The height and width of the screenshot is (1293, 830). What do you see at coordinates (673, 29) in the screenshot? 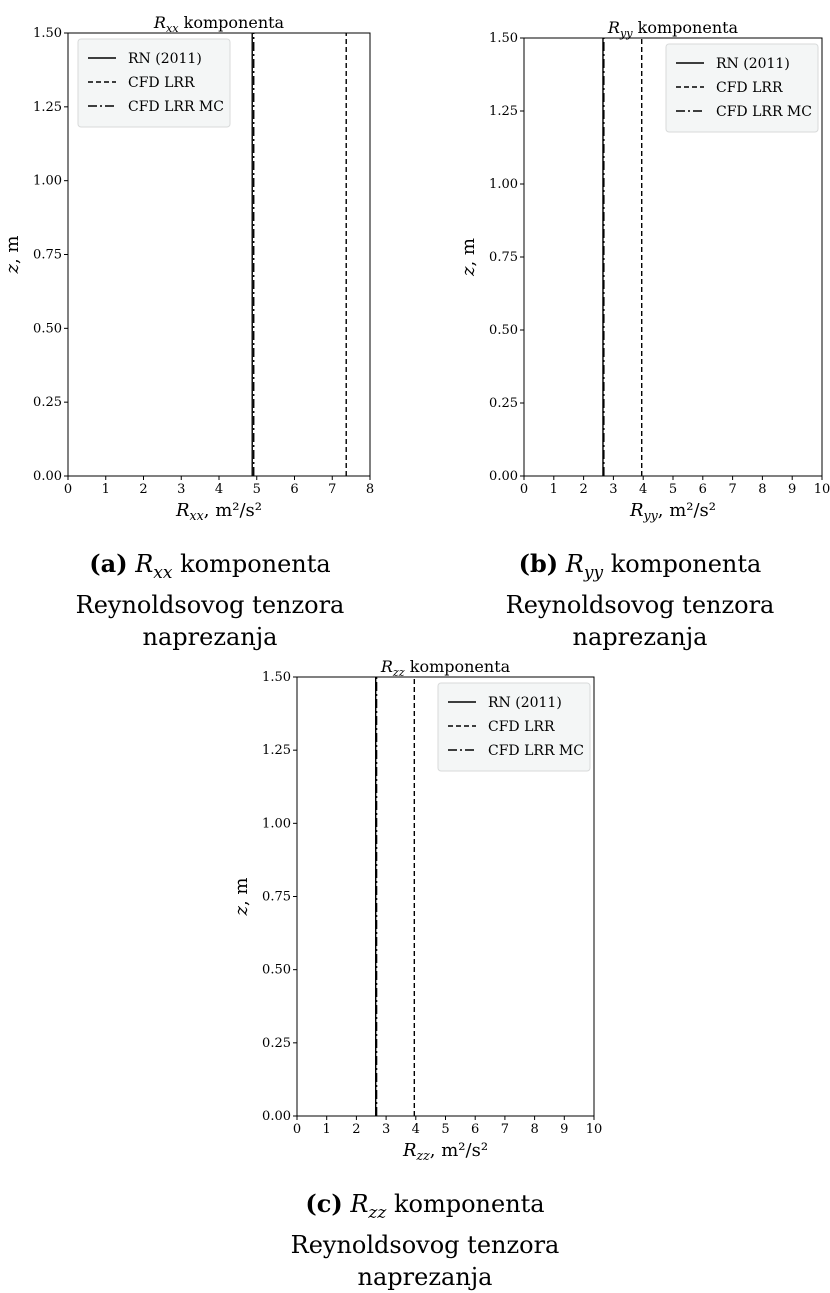
I see `chart-title: Ryy komponenta` at bounding box center [673, 29].